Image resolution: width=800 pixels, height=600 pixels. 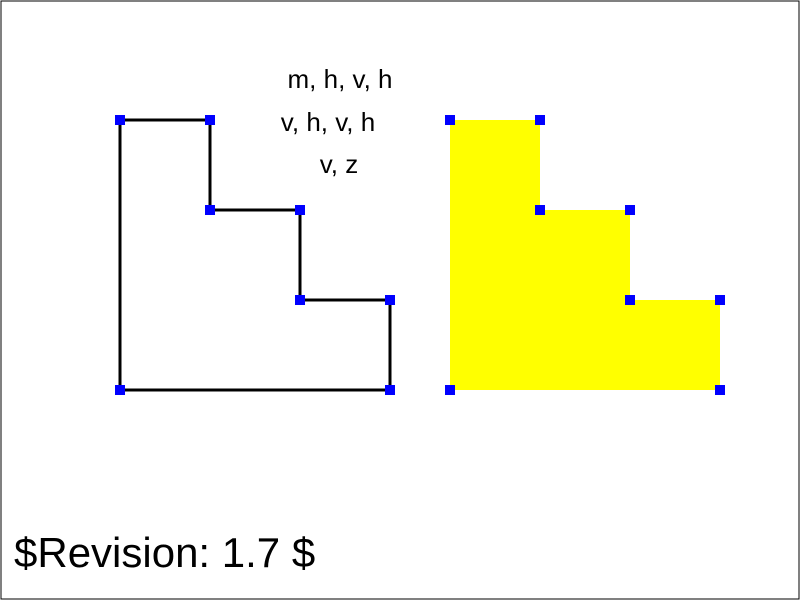 I want to click on path-commands-line-3: v, z, so click(x=339, y=164).